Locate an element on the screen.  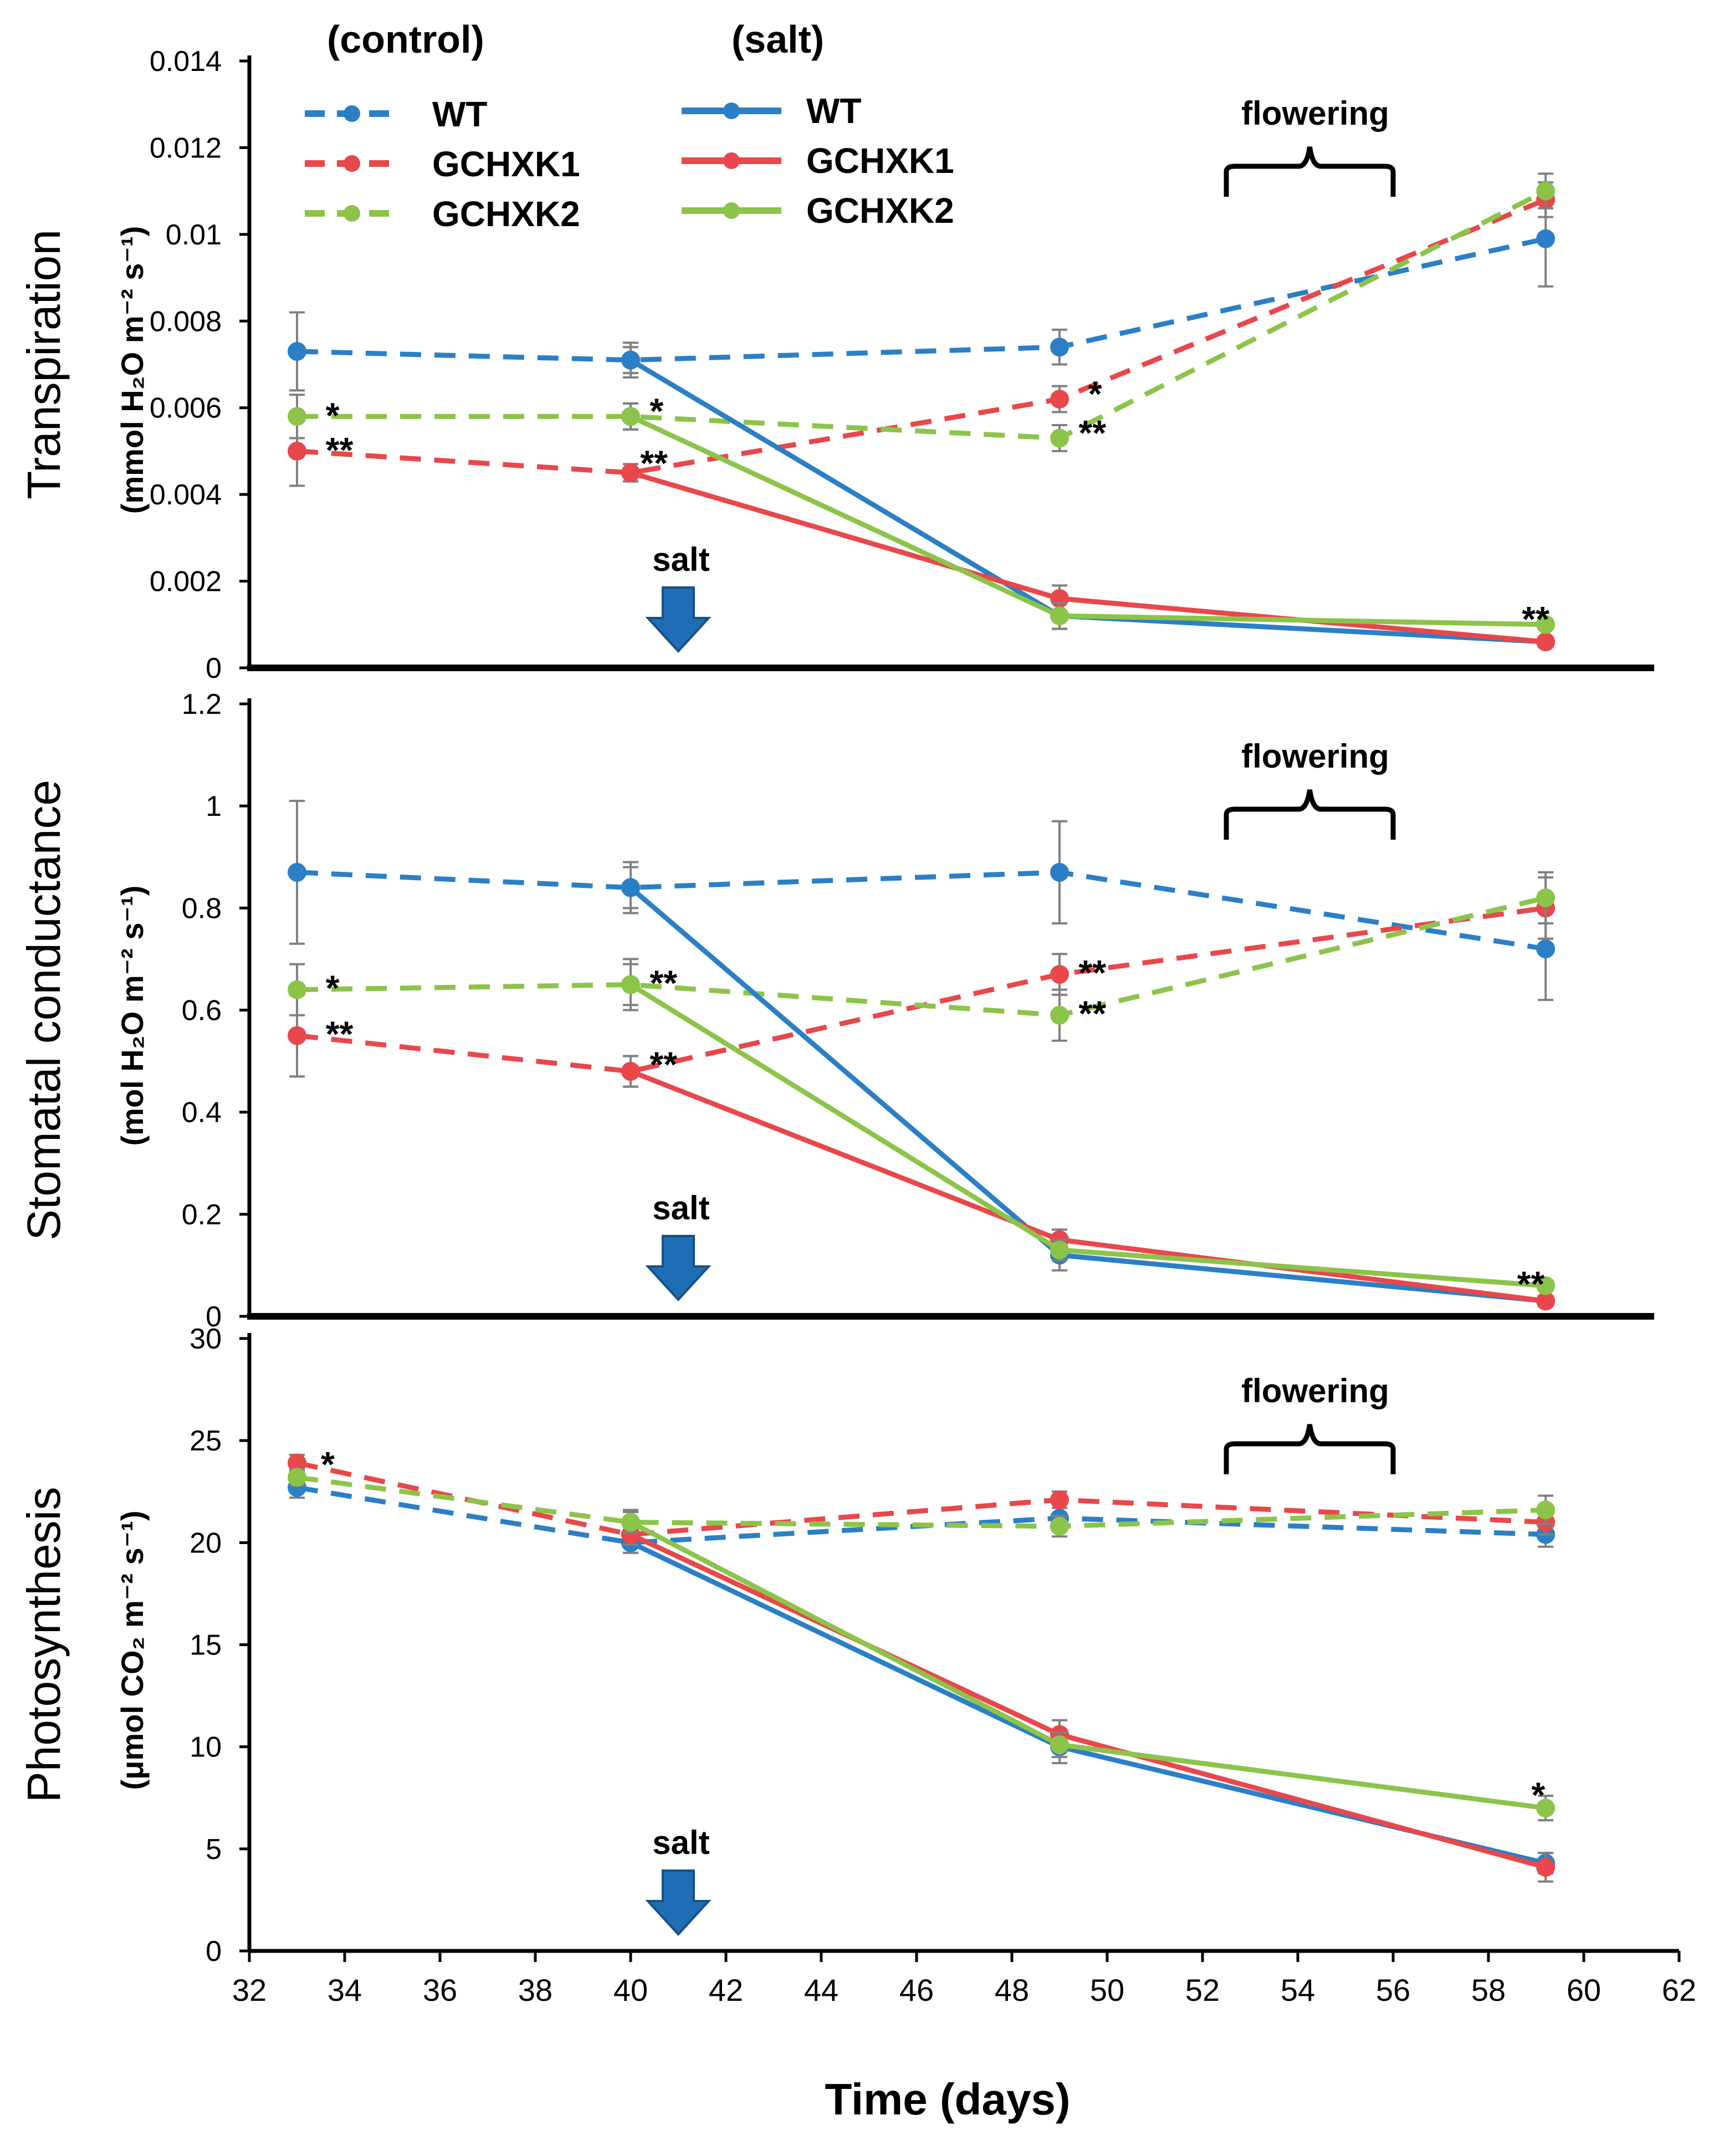
x-tick-label: 40 is located at coordinates (630, 1990).